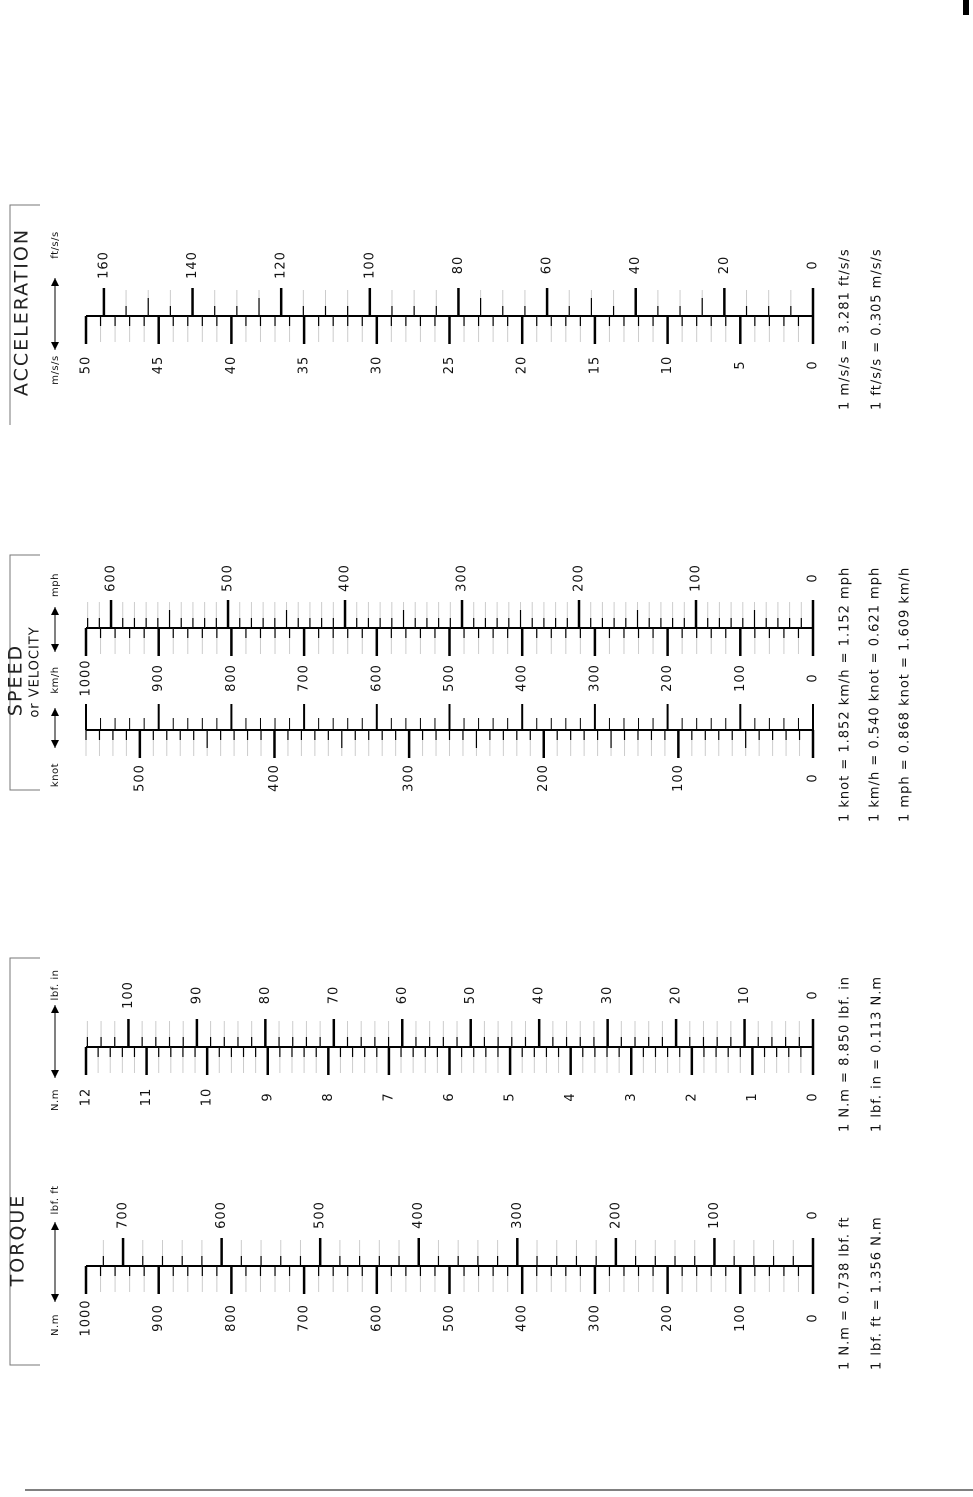  I want to click on tick-label: 140, so click(192, 265).